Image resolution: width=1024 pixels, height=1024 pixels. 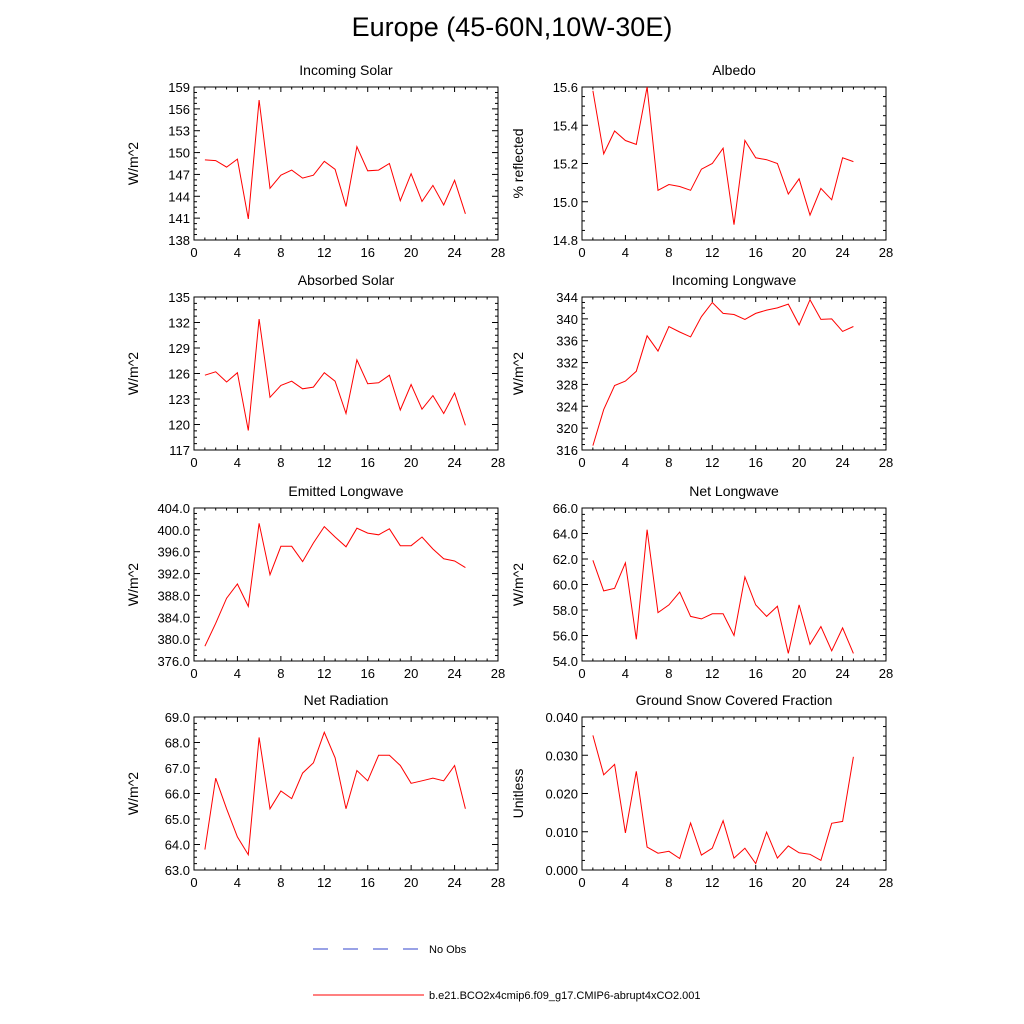 What do you see at coordinates (565, 585) in the screenshot?
I see `y-tick-label: 60.0` at bounding box center [565, 585].